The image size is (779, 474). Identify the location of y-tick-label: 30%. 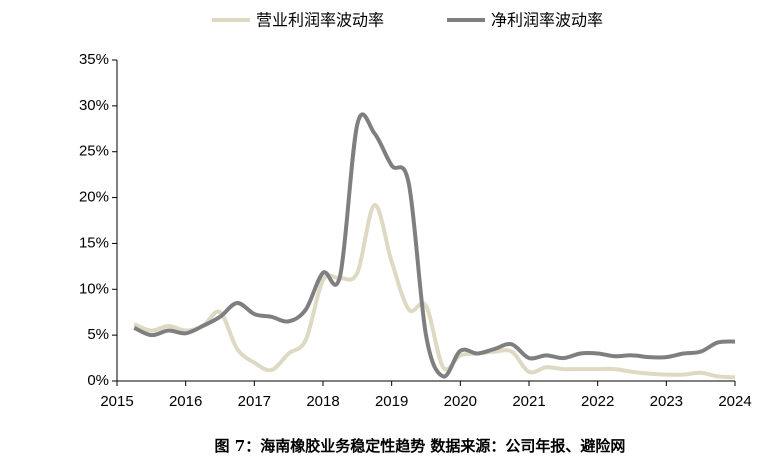
(94, 105).